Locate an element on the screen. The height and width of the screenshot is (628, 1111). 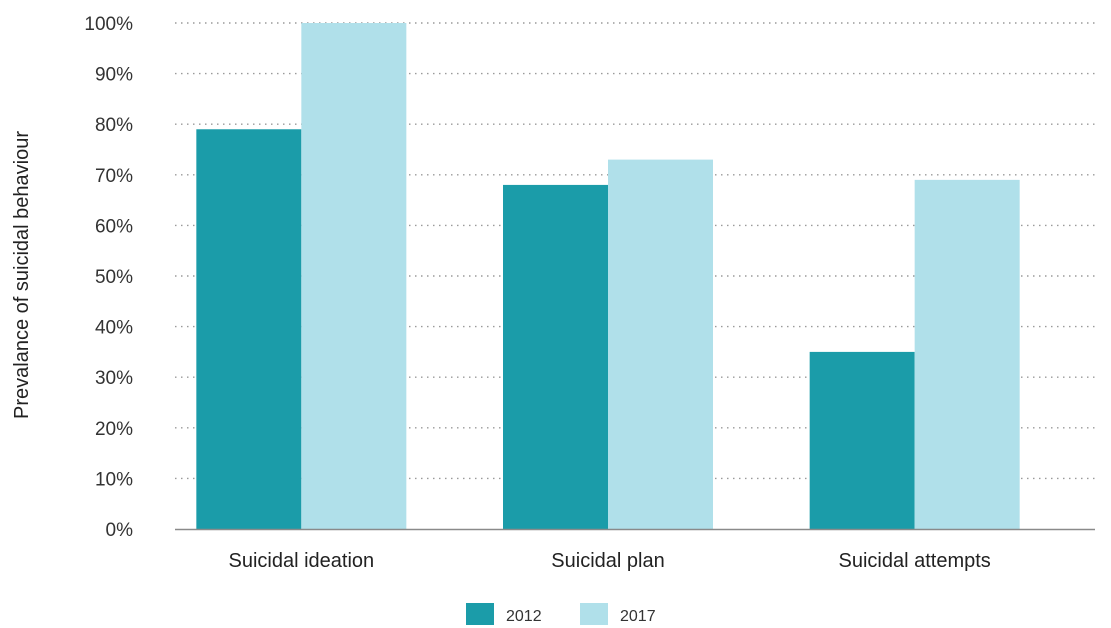
y-tick-label: 60% is located at coordinates (114, 226).